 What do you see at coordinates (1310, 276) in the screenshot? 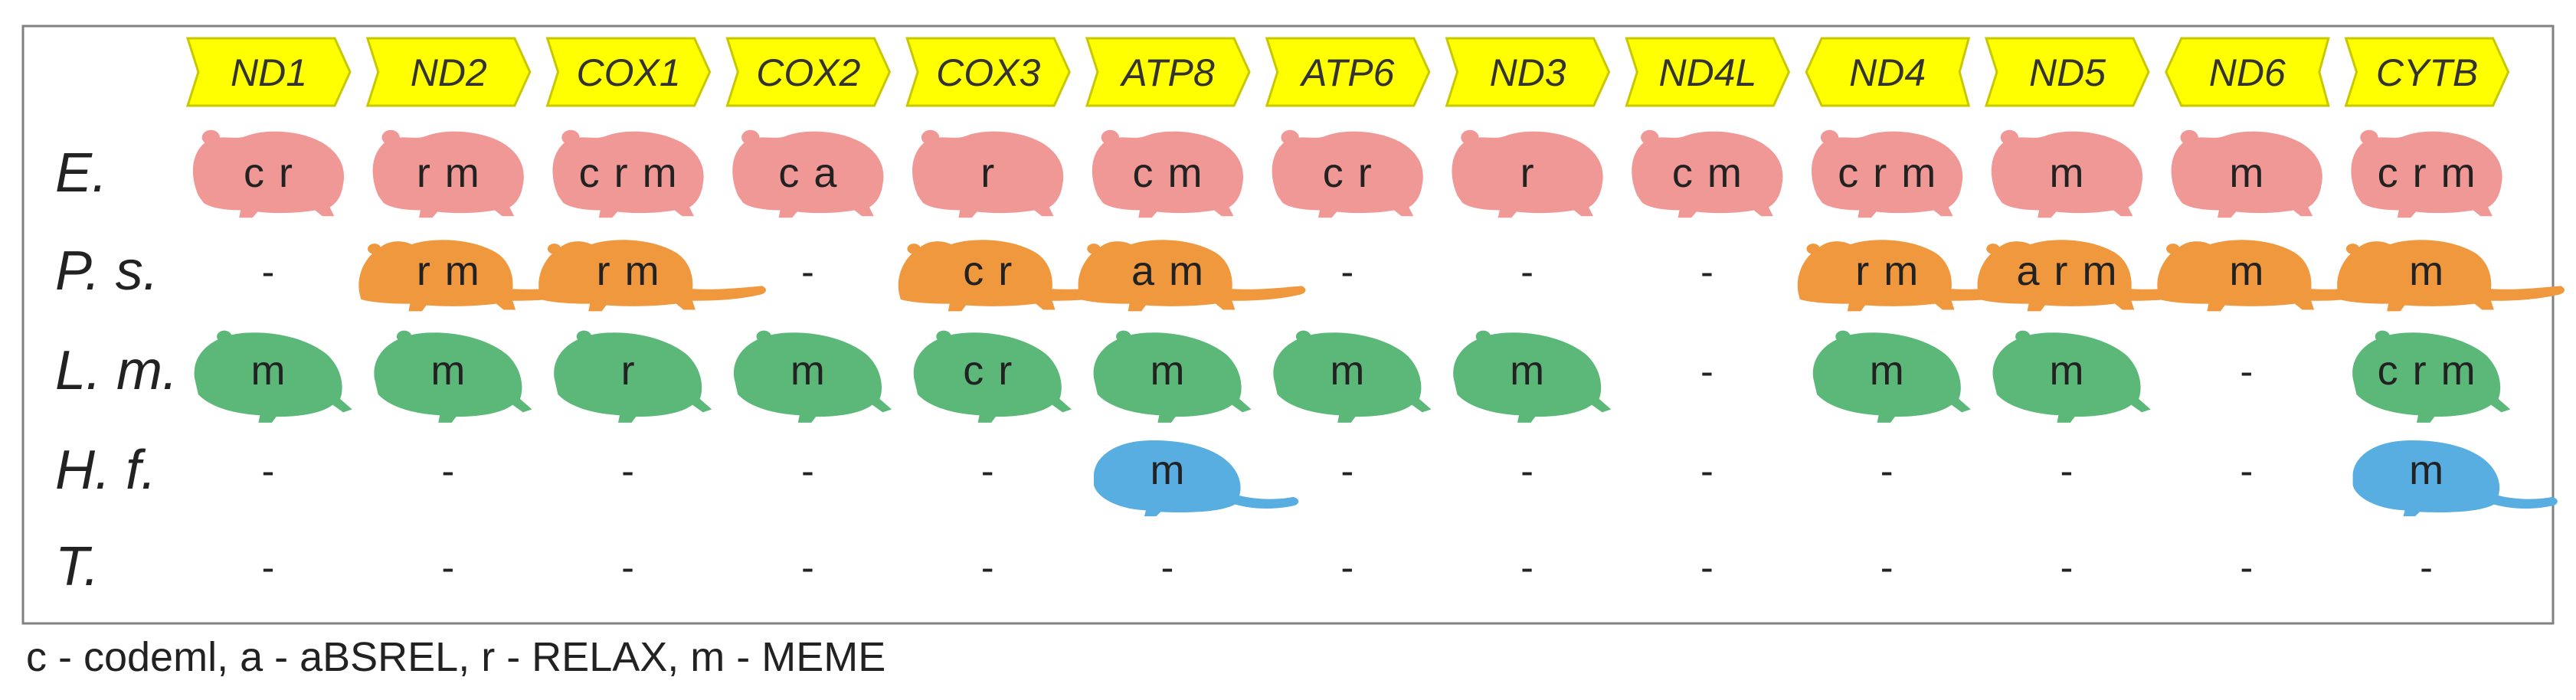
I see `species-row: P. s. - r m r m - c r a m - - - r m a r m m m` at bounding box center [1310, 276].